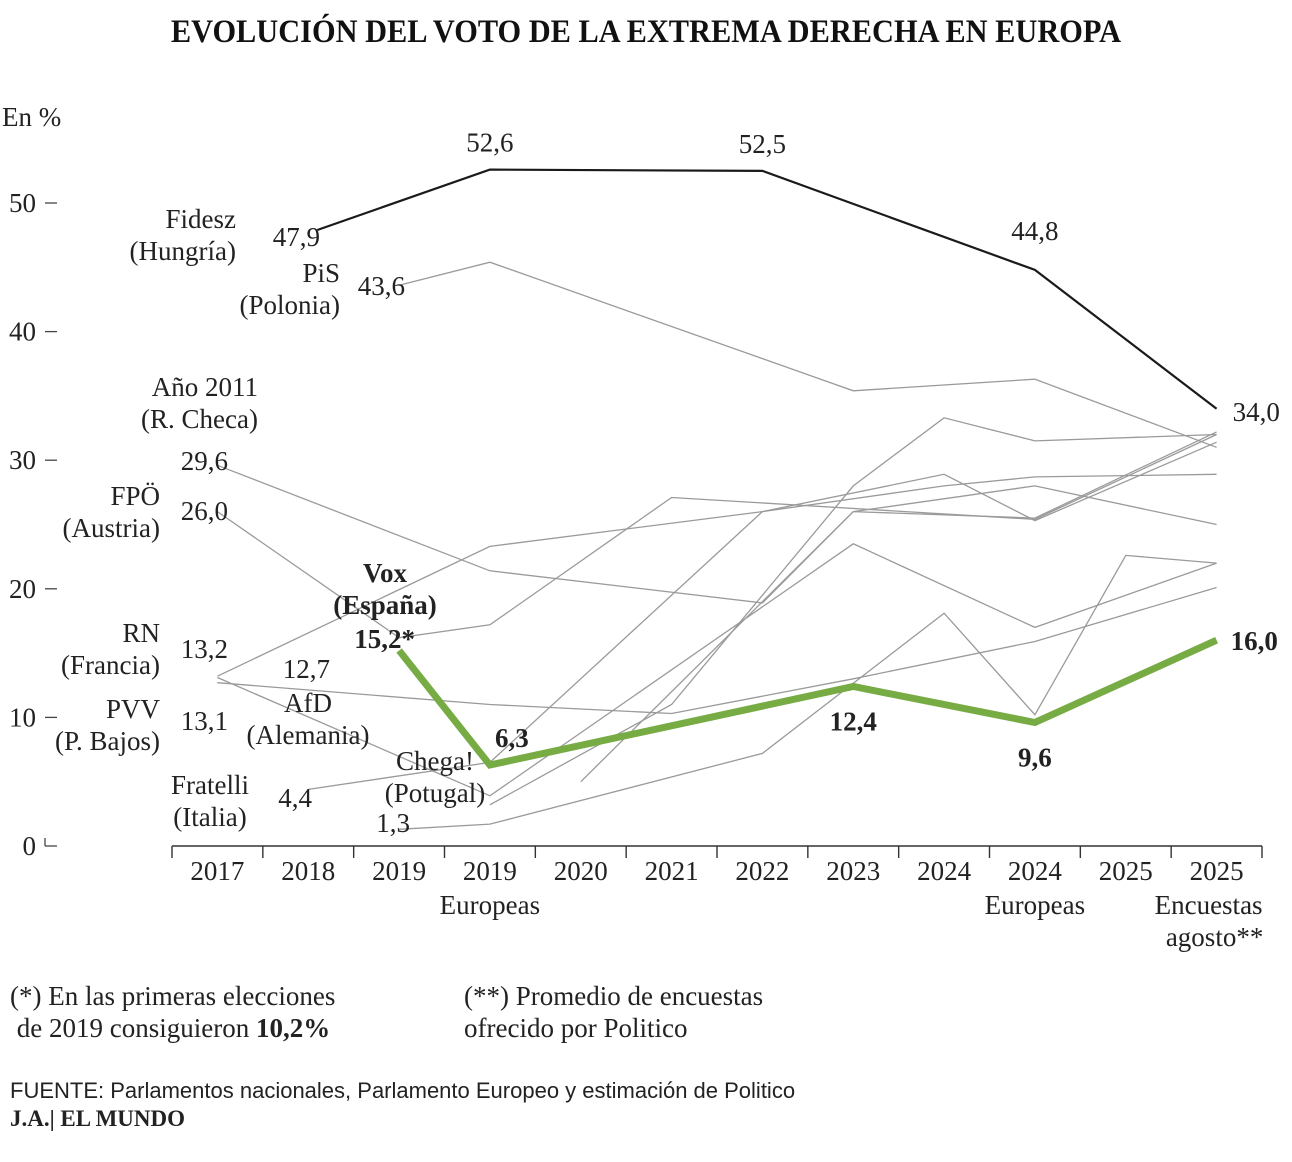  I want to click on y-tick-label: 20, so click(22, 589).